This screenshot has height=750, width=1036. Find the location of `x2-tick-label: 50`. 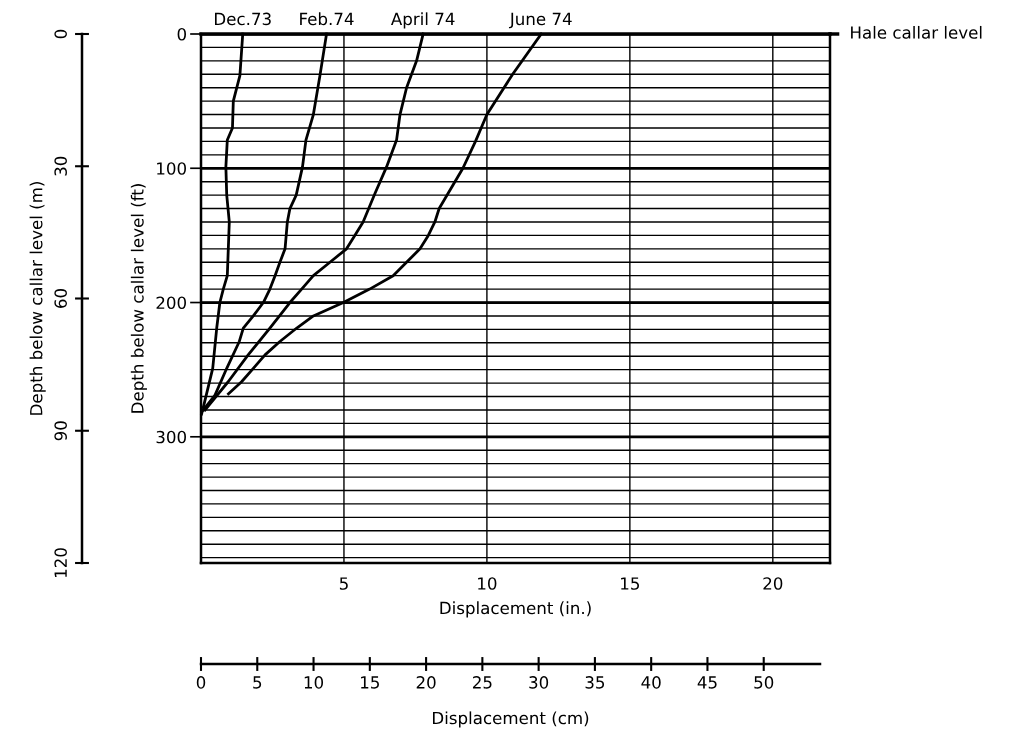

x2-tick-label: 50 is located at coordinates (764, 682).